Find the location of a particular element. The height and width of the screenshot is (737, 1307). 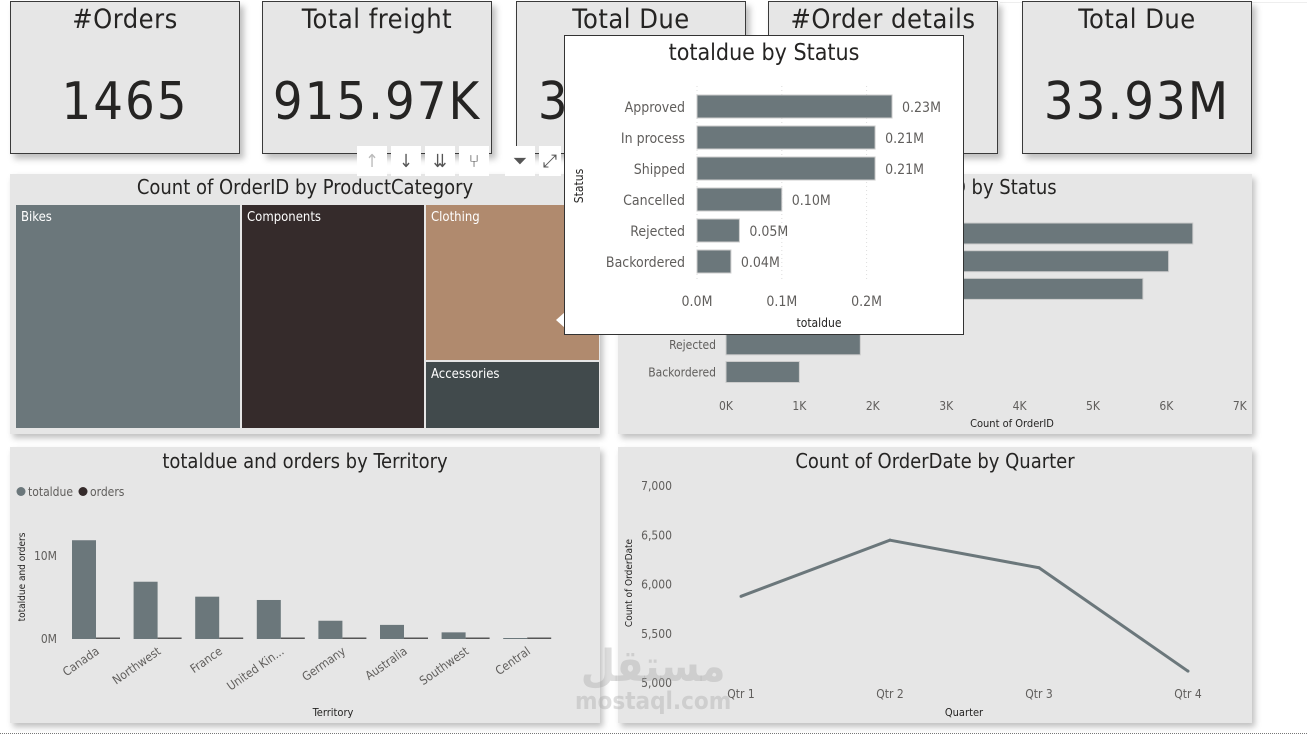

drill-up-button: ↑ is located at coordinates (372, 161).